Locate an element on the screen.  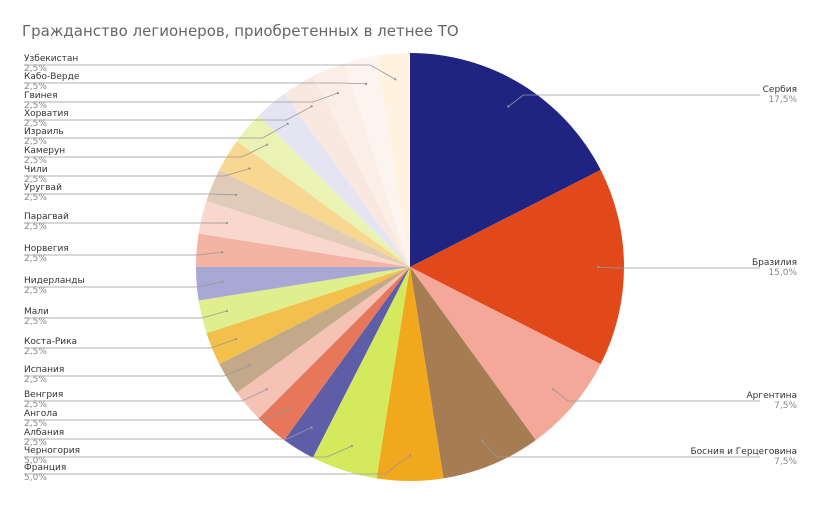
slice-label: Сербия is located at coordinates (780, 90).